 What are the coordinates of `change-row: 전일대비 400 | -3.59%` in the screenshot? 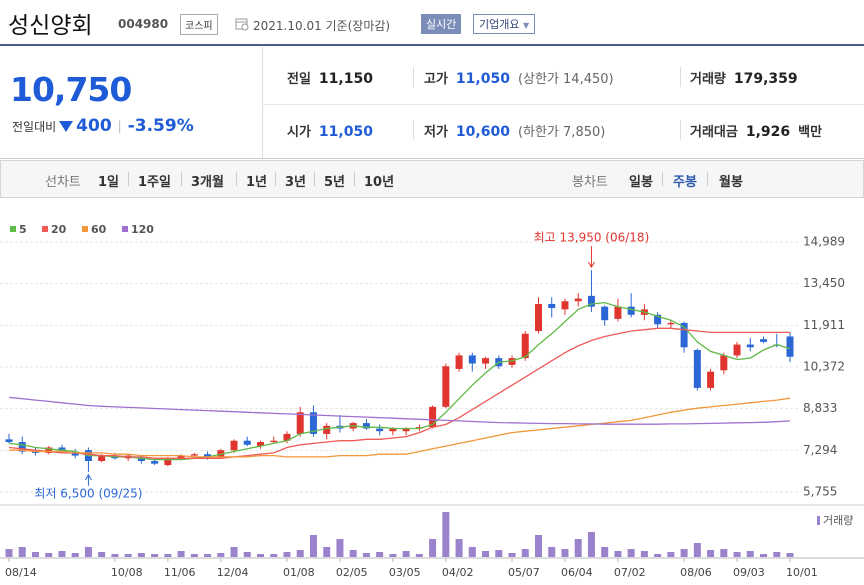 It's located at (103, 126).